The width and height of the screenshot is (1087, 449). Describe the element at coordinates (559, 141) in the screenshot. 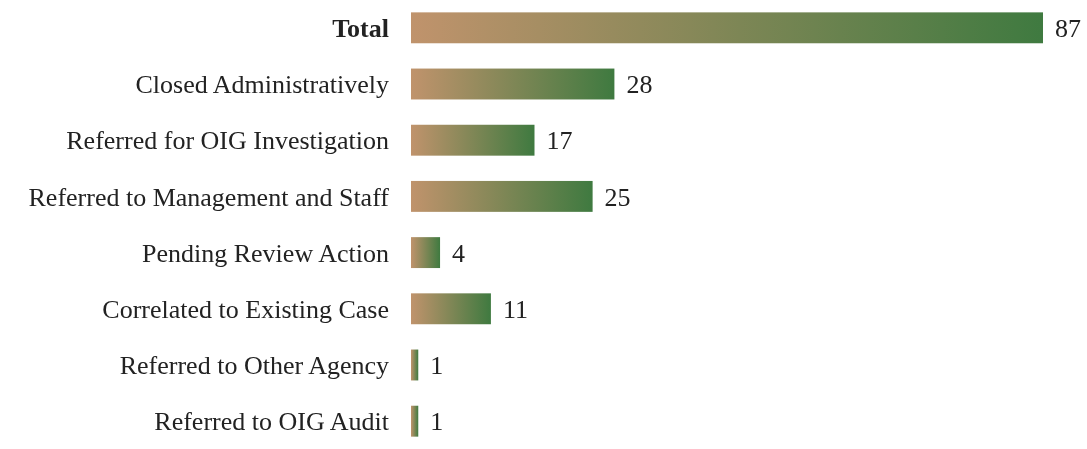

I see `data-label: 17` at that location.